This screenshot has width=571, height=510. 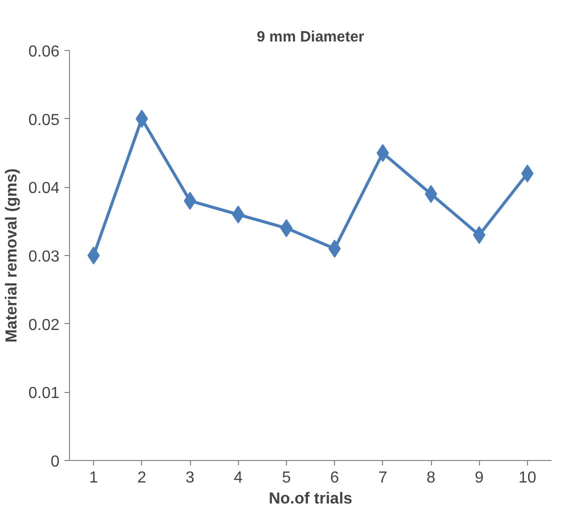 What do you see at coordinates (44, 52) in the screenshot?
I see `y-tick-label: 0.06` at bounding box center [44, 52].